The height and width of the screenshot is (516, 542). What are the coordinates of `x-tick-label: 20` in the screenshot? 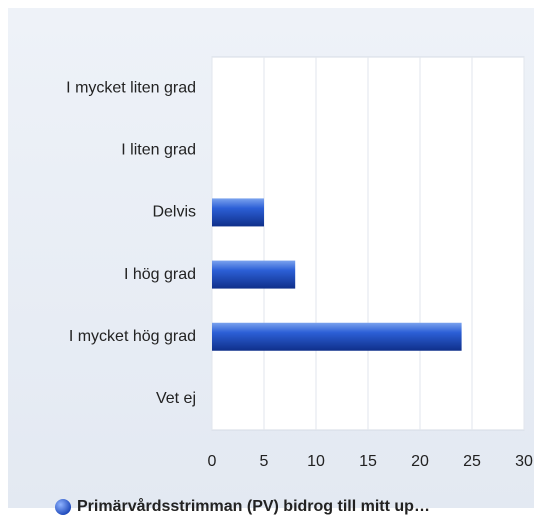 It's located at (420, 461).